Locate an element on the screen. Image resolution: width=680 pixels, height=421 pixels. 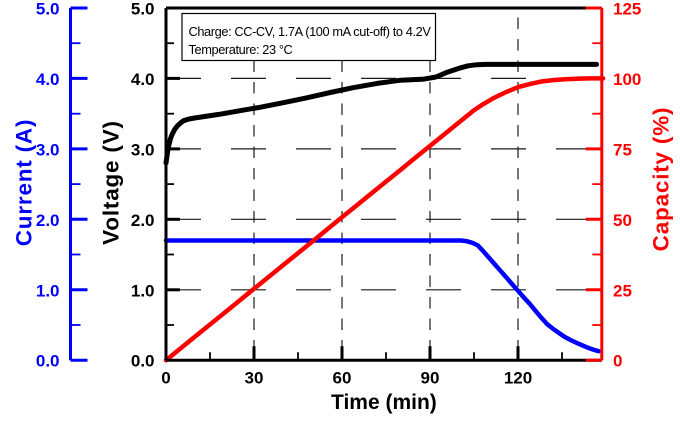
svg-text: 125 is located at coordinates (627, 9).